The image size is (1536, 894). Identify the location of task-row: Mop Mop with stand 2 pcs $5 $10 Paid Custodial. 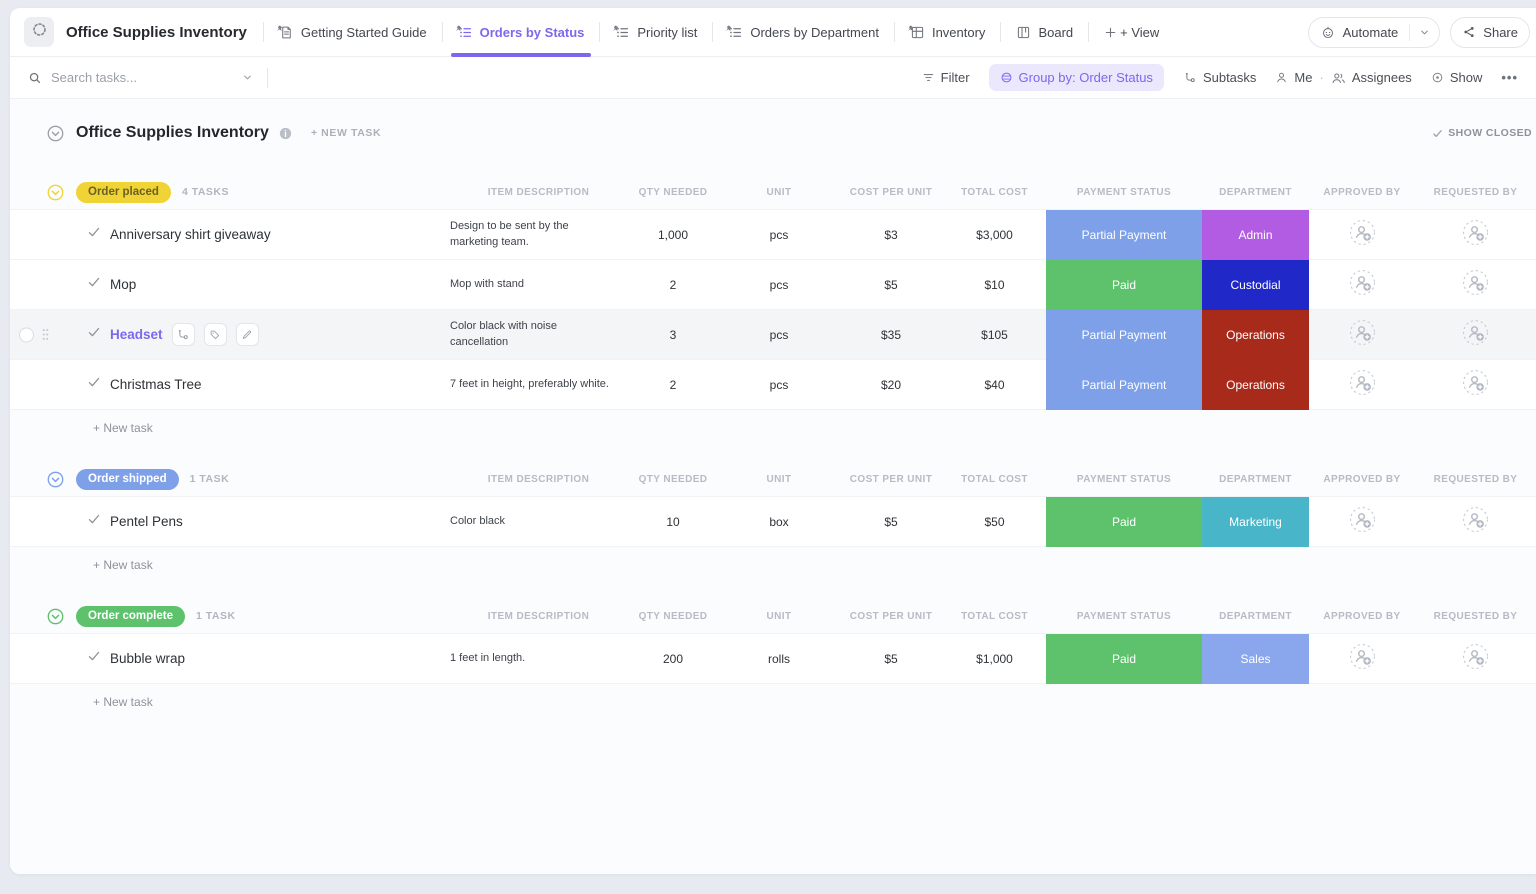
(773, 285).